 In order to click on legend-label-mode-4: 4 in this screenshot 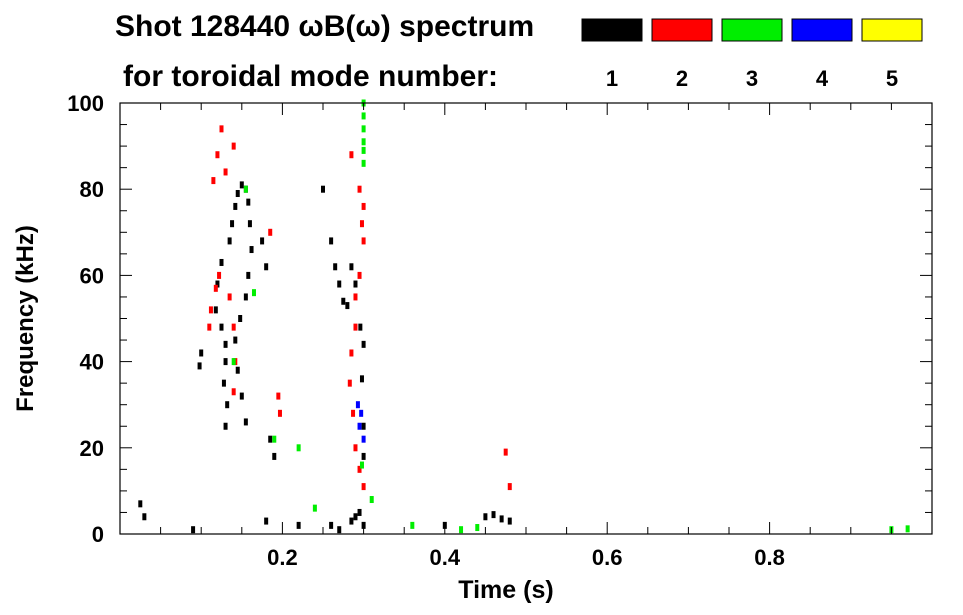, I will do `click(822, 78)`.